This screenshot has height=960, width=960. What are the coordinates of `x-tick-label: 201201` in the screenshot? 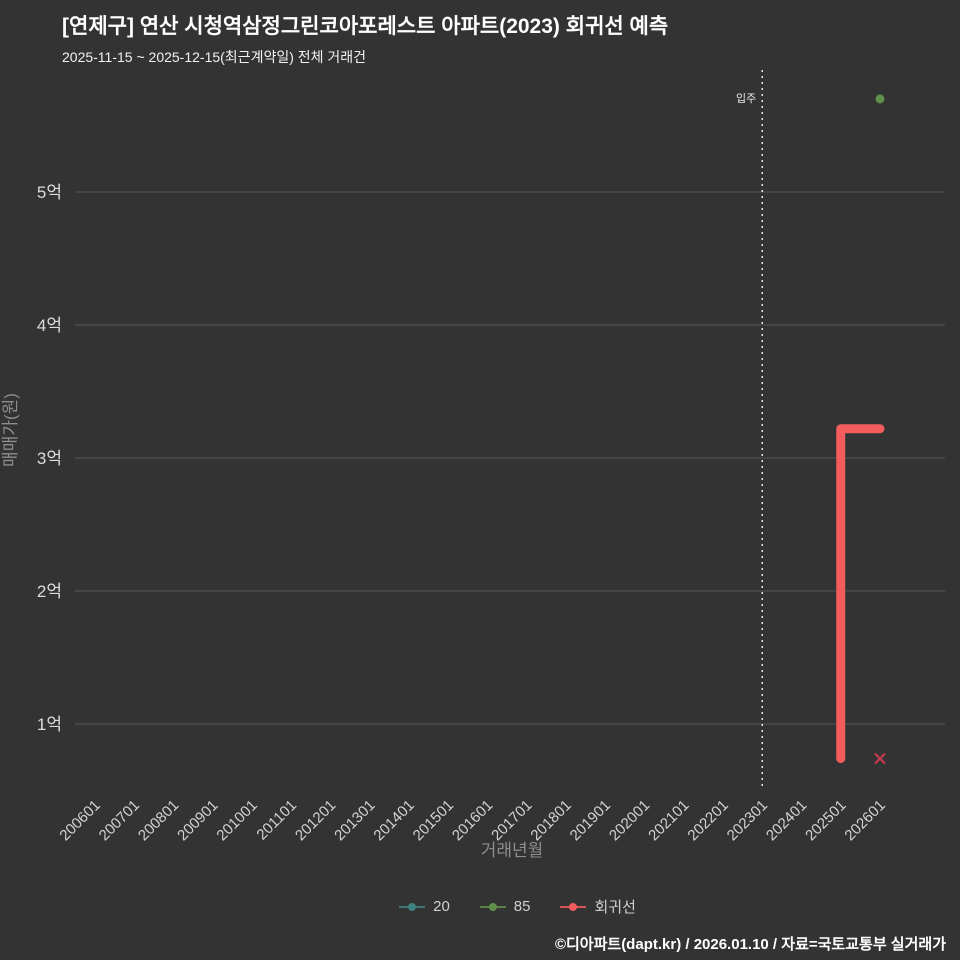 It's located at (315, 820).